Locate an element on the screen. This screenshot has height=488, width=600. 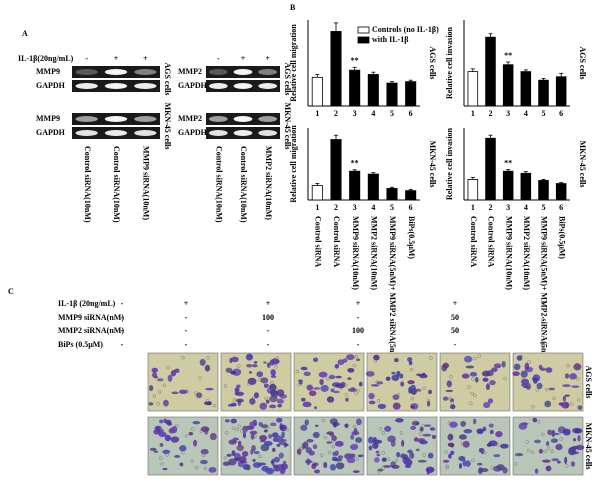
blot-label: MMP9 is located at coordinates (48, 71).